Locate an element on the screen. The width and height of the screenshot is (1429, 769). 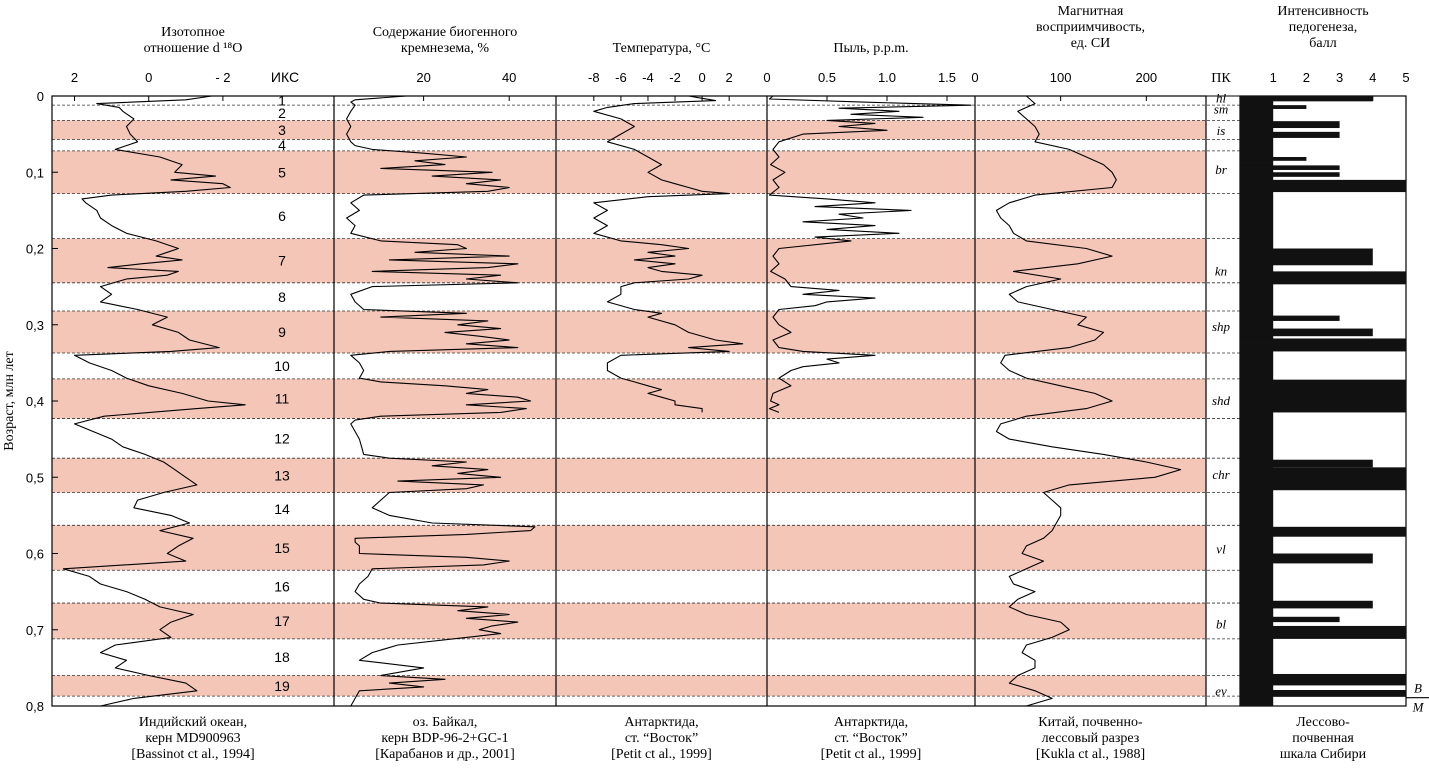
x-tick-label-silica: 20 is located at coordinates (423, 77).